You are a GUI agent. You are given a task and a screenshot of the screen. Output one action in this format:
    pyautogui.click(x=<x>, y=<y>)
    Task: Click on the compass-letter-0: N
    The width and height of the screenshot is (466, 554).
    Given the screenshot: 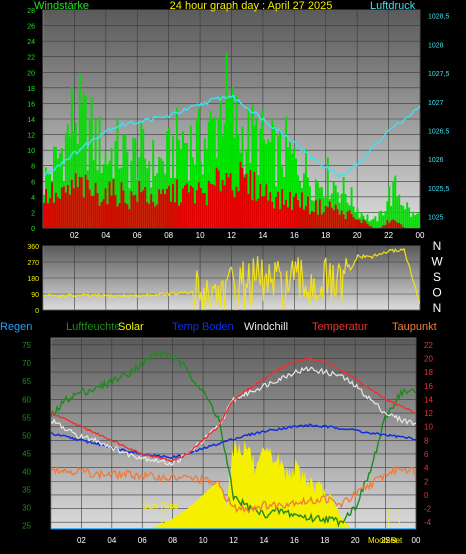 What is the action you would take?
    pyautogui.click(x=437, y=246)
    